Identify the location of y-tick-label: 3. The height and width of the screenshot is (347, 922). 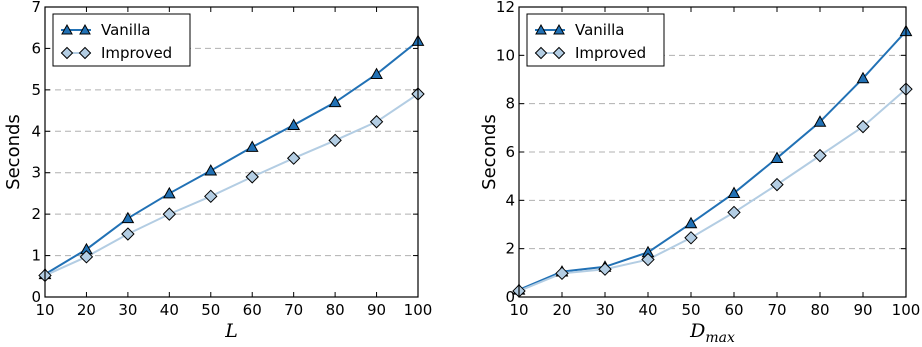
(36, 173).